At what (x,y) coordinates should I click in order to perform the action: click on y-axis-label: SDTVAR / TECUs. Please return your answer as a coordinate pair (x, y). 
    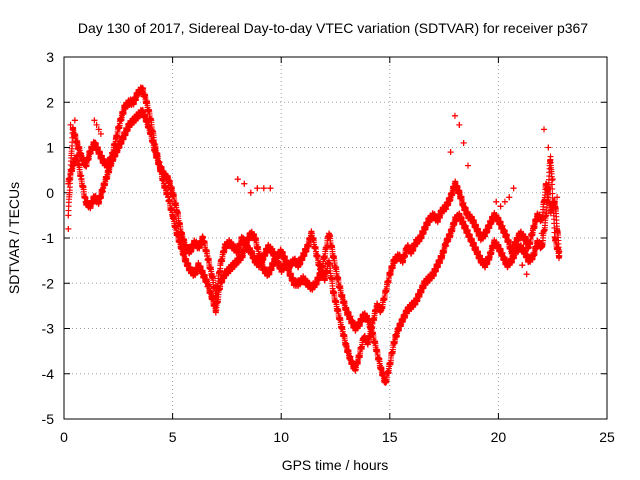
    Looking at the image, I should click on (14, 238).